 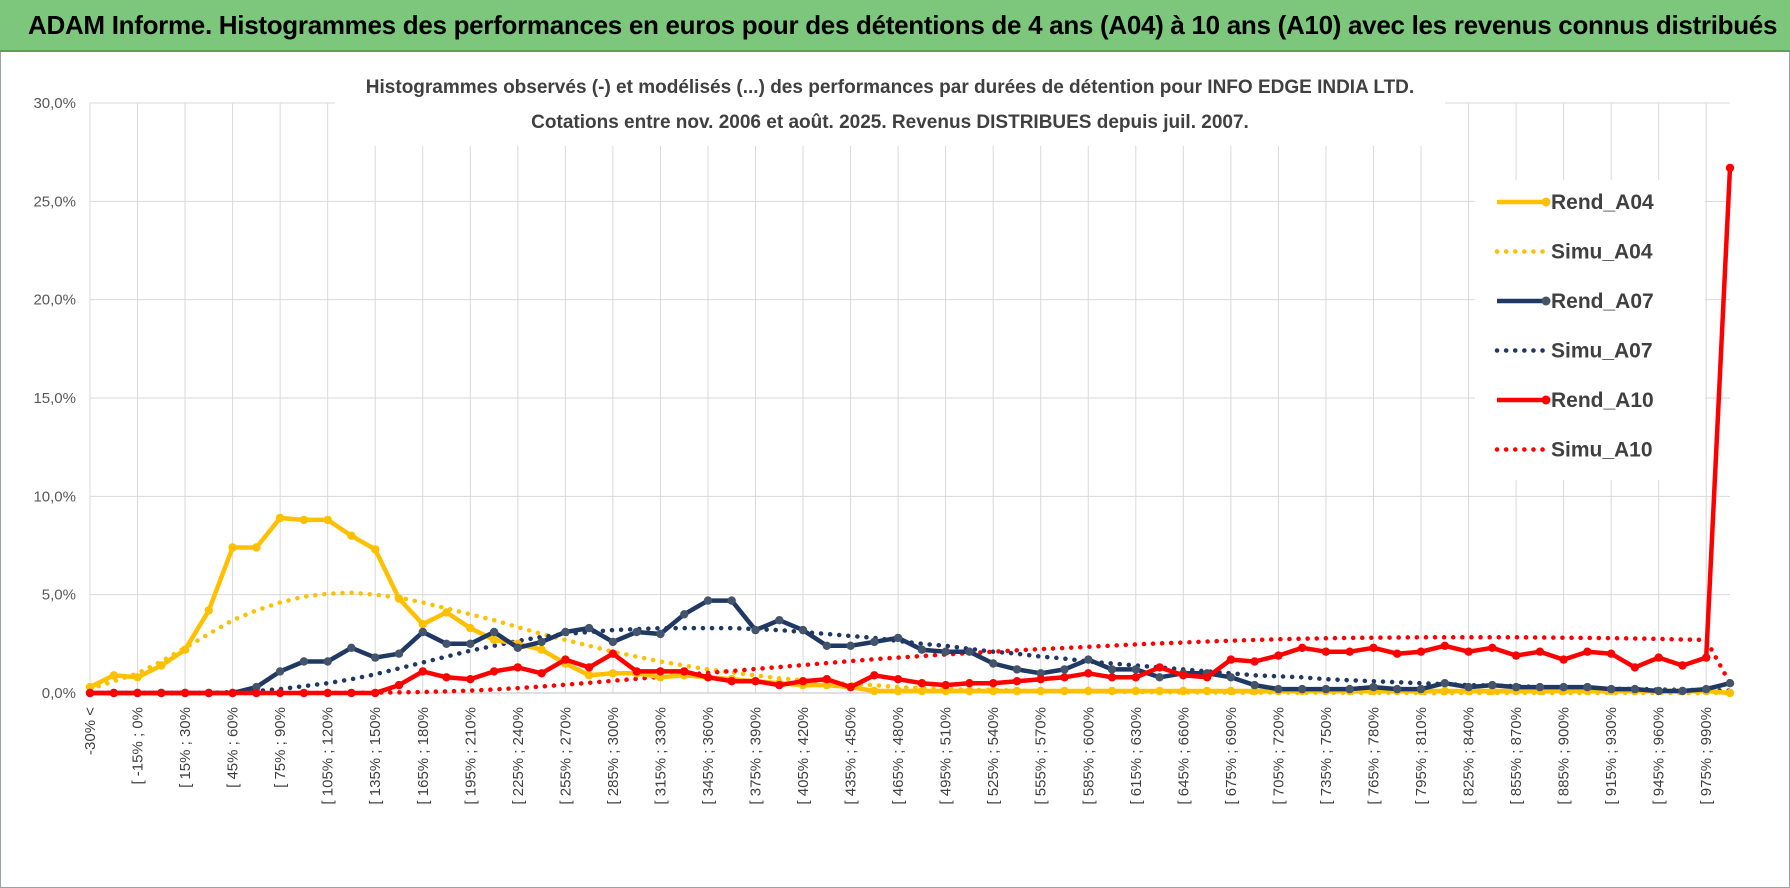 What do you see at coordinates (1602, 400) in the screenshot?
I see `legend-label: Rend_A10` at bounding box center [1602, 400].